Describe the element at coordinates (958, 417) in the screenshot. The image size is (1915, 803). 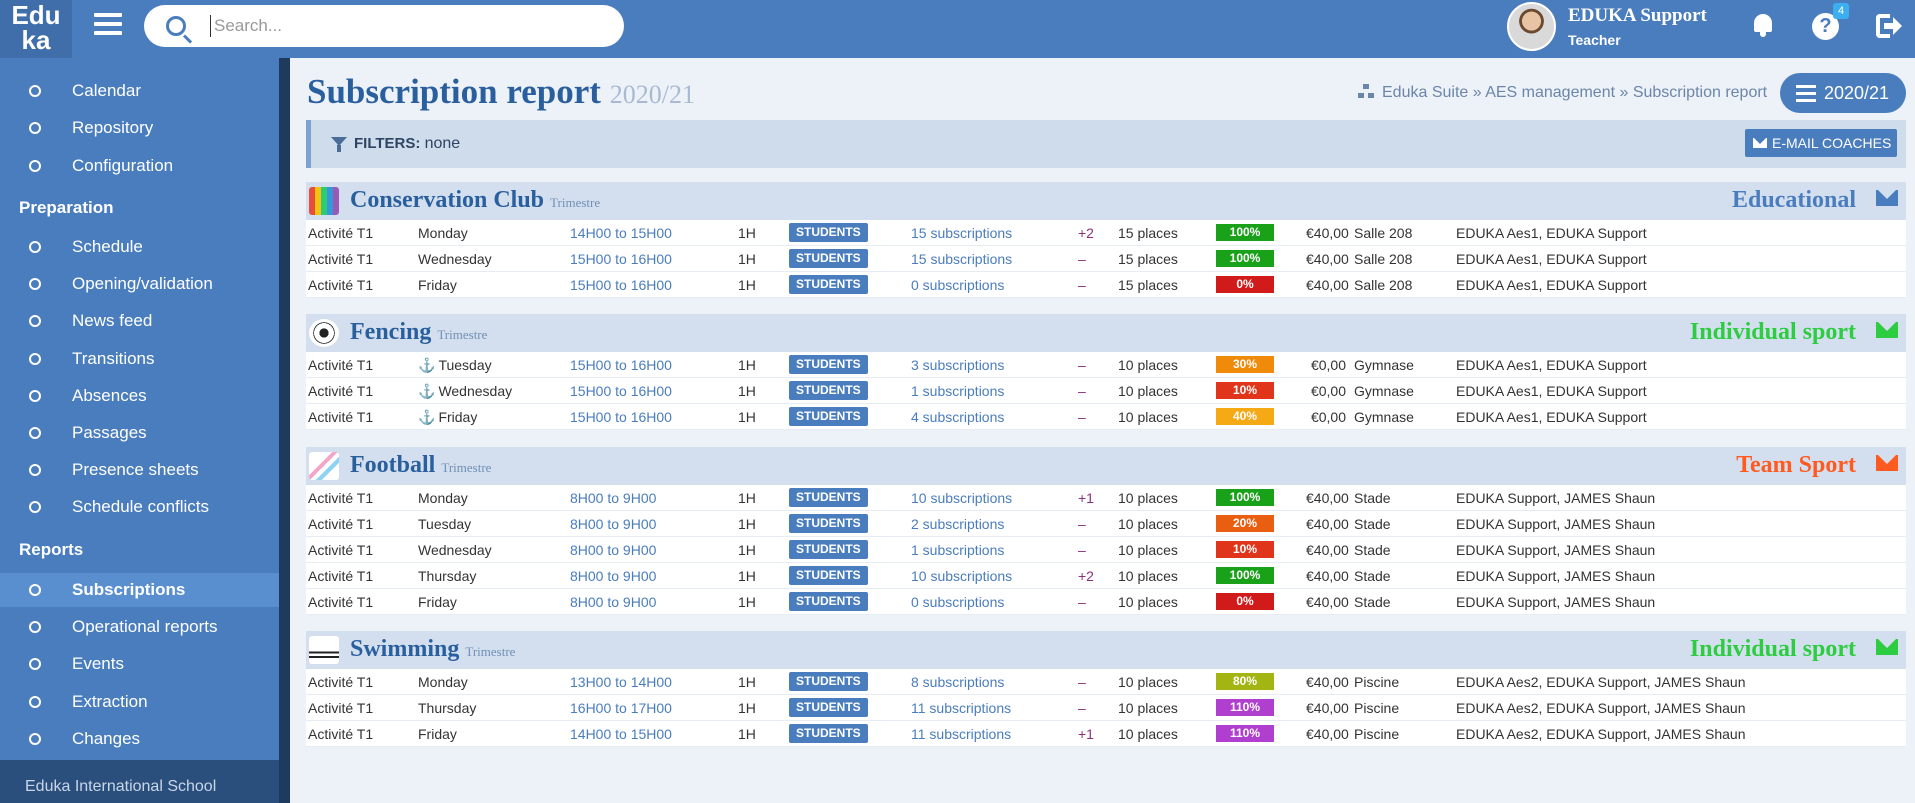
I see `subscriptions-count: 4 subscriptions` at that location.